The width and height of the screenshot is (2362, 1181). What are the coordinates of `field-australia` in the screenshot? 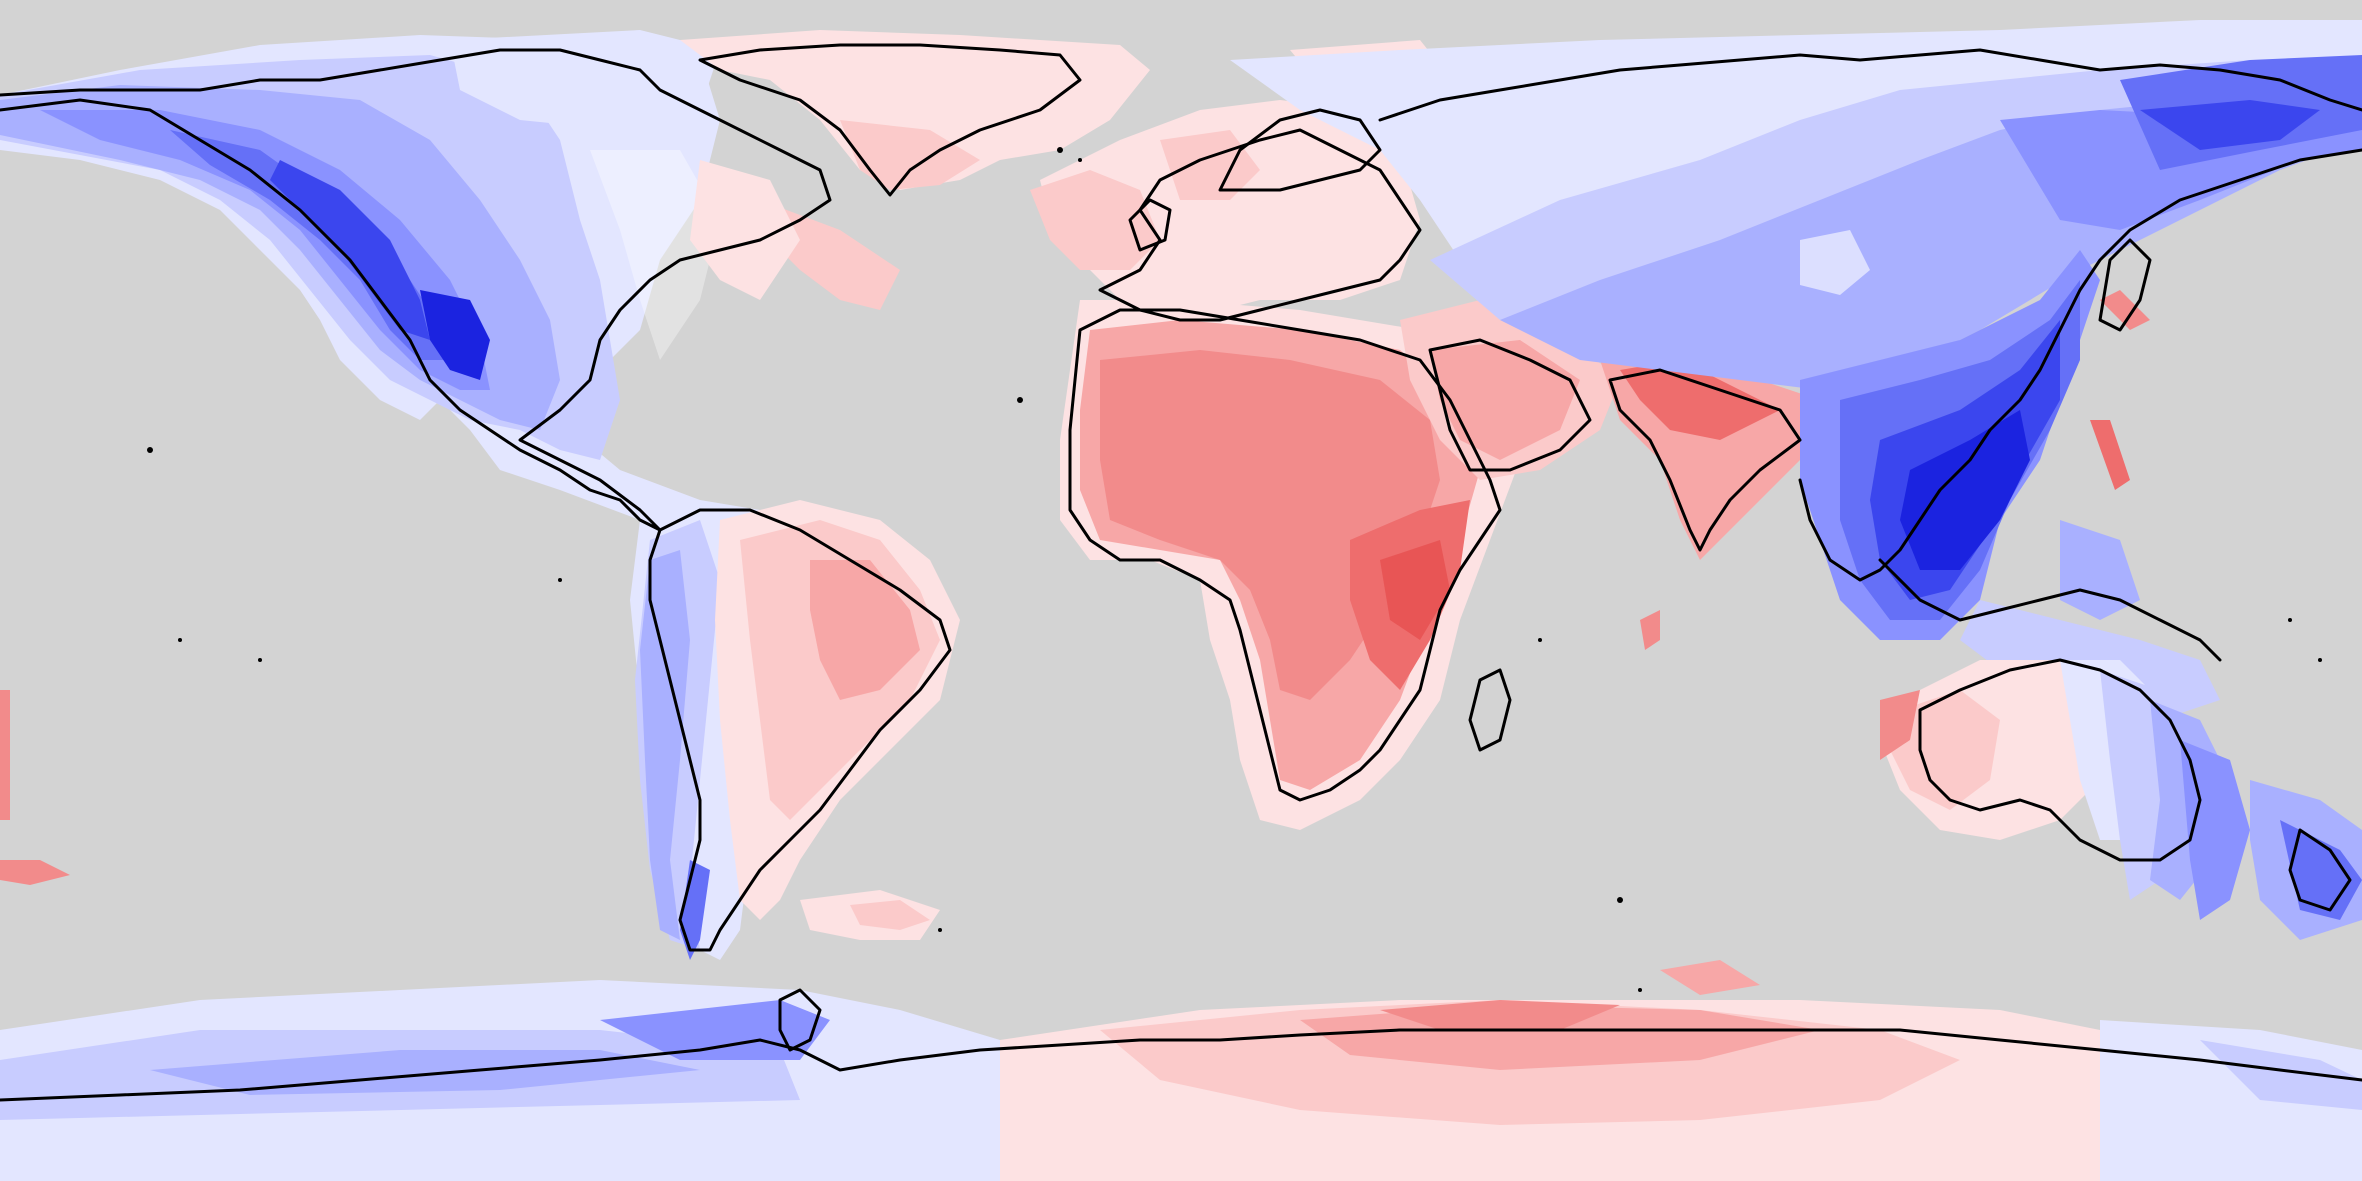 It's located at (2001, 775).